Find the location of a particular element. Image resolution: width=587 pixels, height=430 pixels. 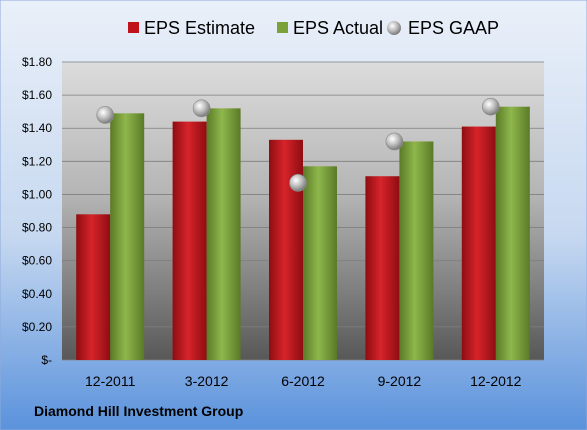

y-tick-label: $0.80 is located at coordinates (37, 228).